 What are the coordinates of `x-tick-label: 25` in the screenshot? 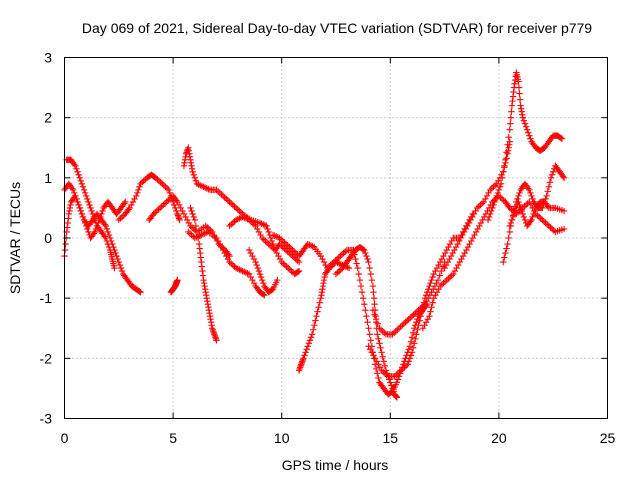 It's located at (608, 438).